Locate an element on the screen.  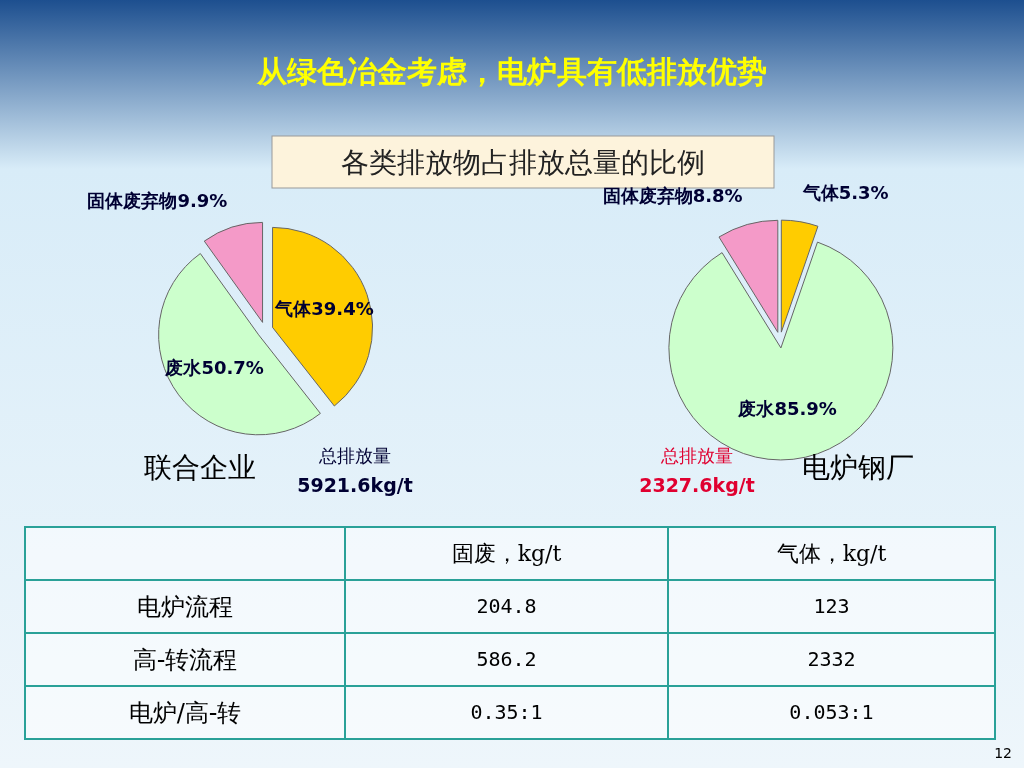
text: 0.35:1 is located at coordinates (506, 712).